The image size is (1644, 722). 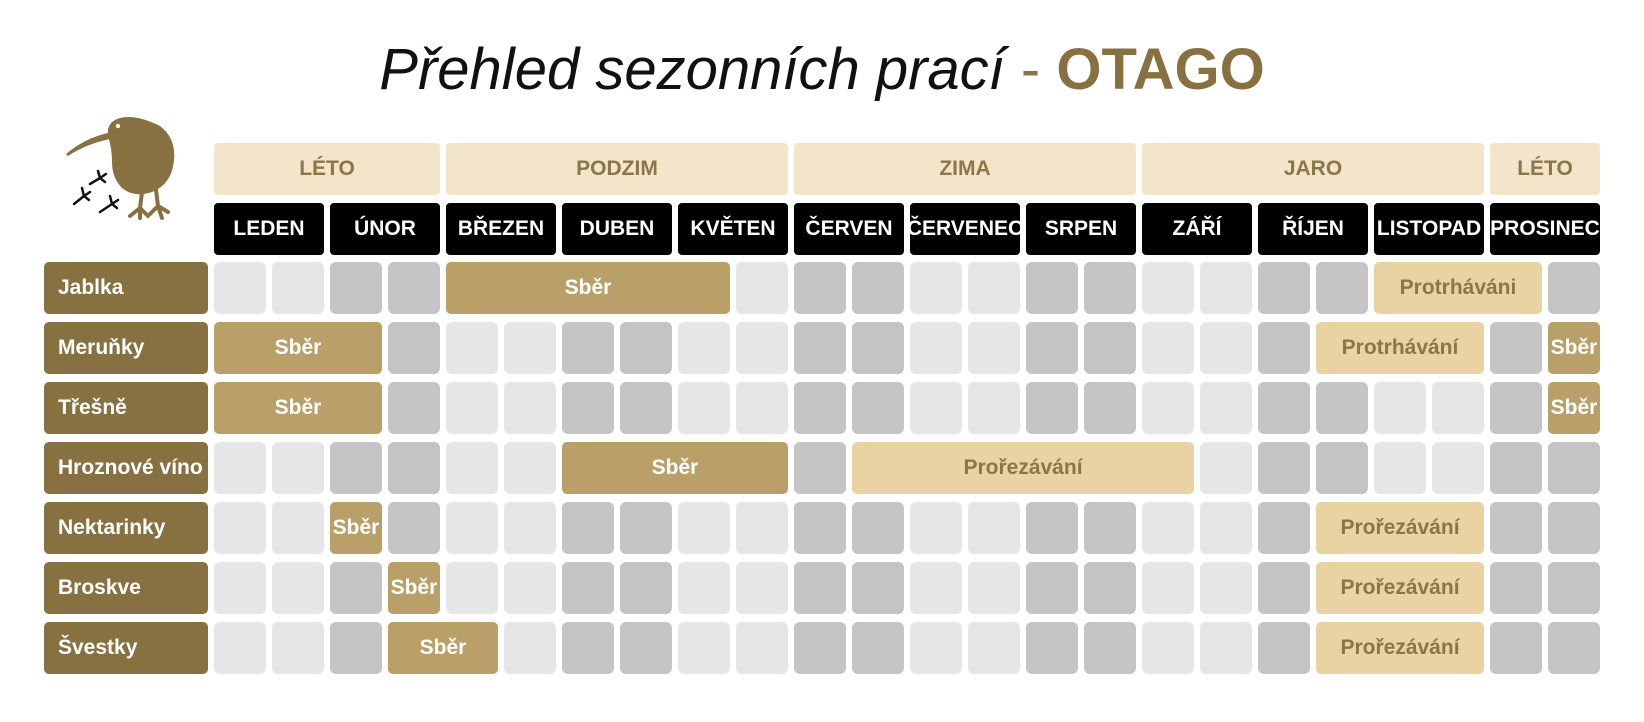 I want to click on season-5: LÉTO, so click(x=1545, y=169).